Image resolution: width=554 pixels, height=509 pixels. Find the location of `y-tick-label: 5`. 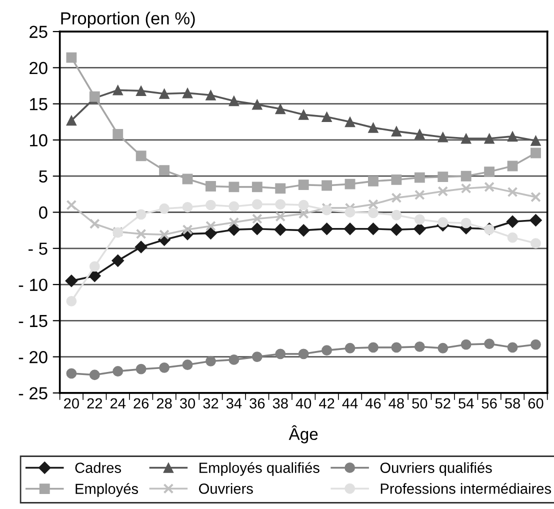

y-tick-label: 5 is located at coordinates (43, 176).